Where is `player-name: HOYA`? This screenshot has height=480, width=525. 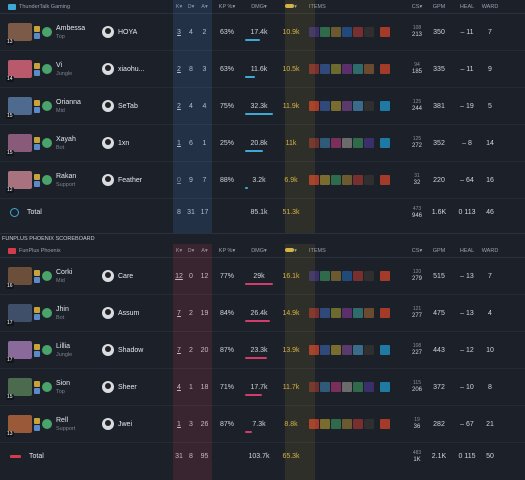 player-name: HOYA is located at coordinates (128, 32).